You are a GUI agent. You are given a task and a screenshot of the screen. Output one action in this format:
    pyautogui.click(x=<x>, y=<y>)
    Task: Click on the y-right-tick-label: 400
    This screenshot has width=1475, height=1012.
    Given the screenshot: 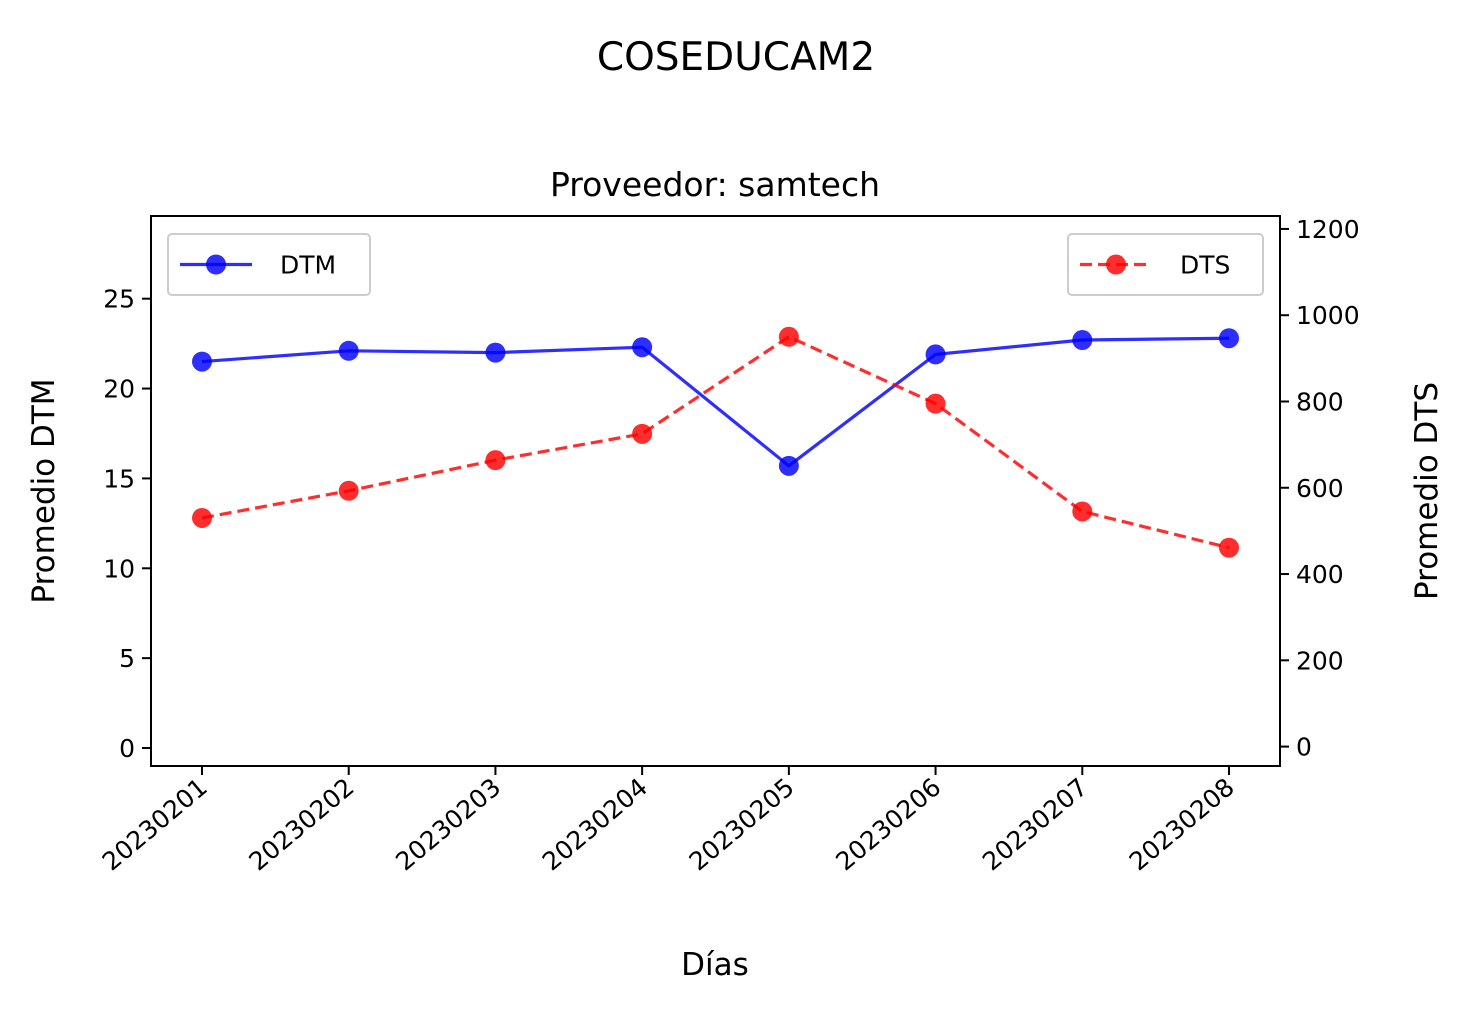 What is the action you would take?
    pyautogui.click(x=1320, y=574)
    